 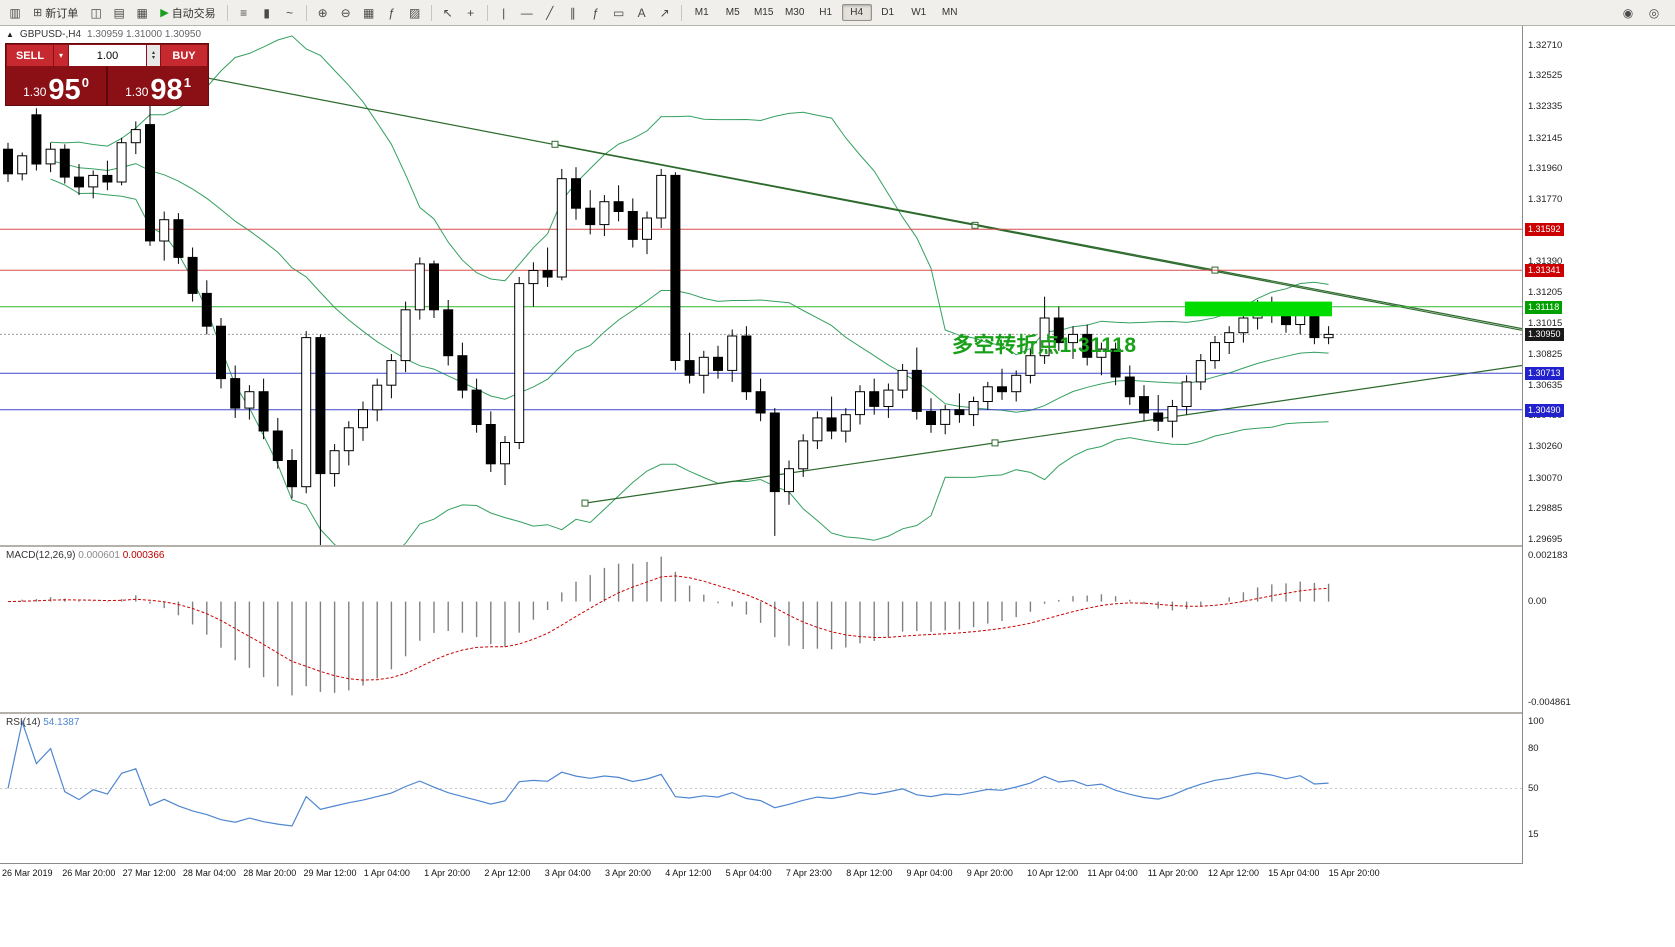 What do you see at coordinates (42, 722) in the screenshot?
I see `rsi-label: RSI(14) 54.1387` at bounding box center [42, 722].